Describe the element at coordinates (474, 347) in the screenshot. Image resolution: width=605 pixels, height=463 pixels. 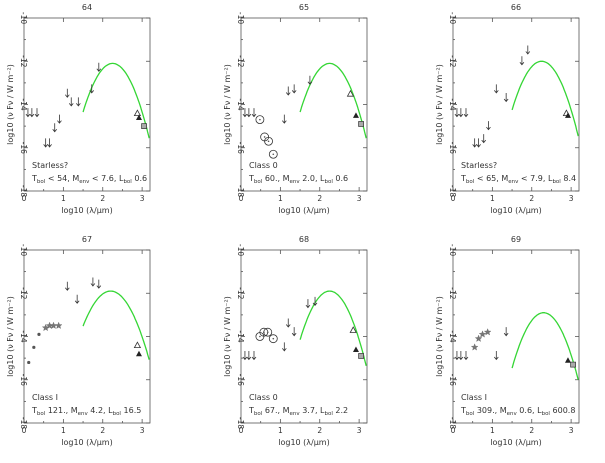
I see `star-marker` at that location.